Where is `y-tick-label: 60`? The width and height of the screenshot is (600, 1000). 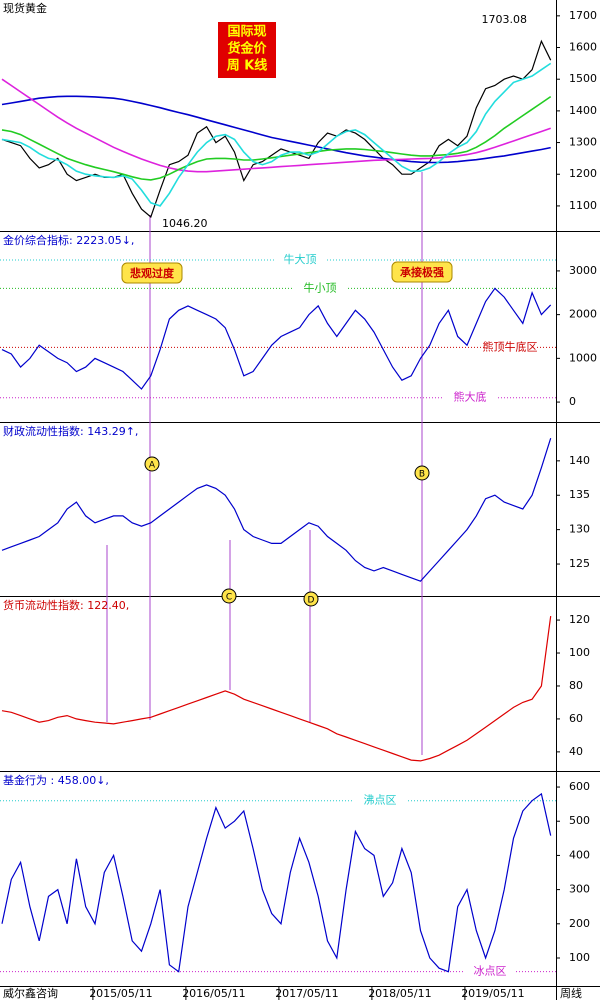 y-tick-label: 60 is located at coordinates (576, 718).